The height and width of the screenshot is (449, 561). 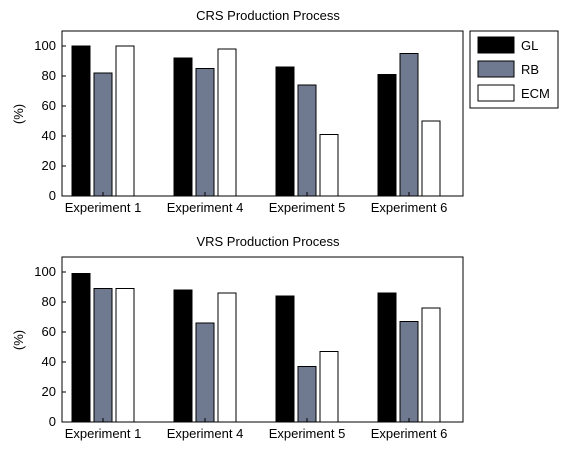 I want to click on legend-swatch-gl, so click(x=496, y=45).